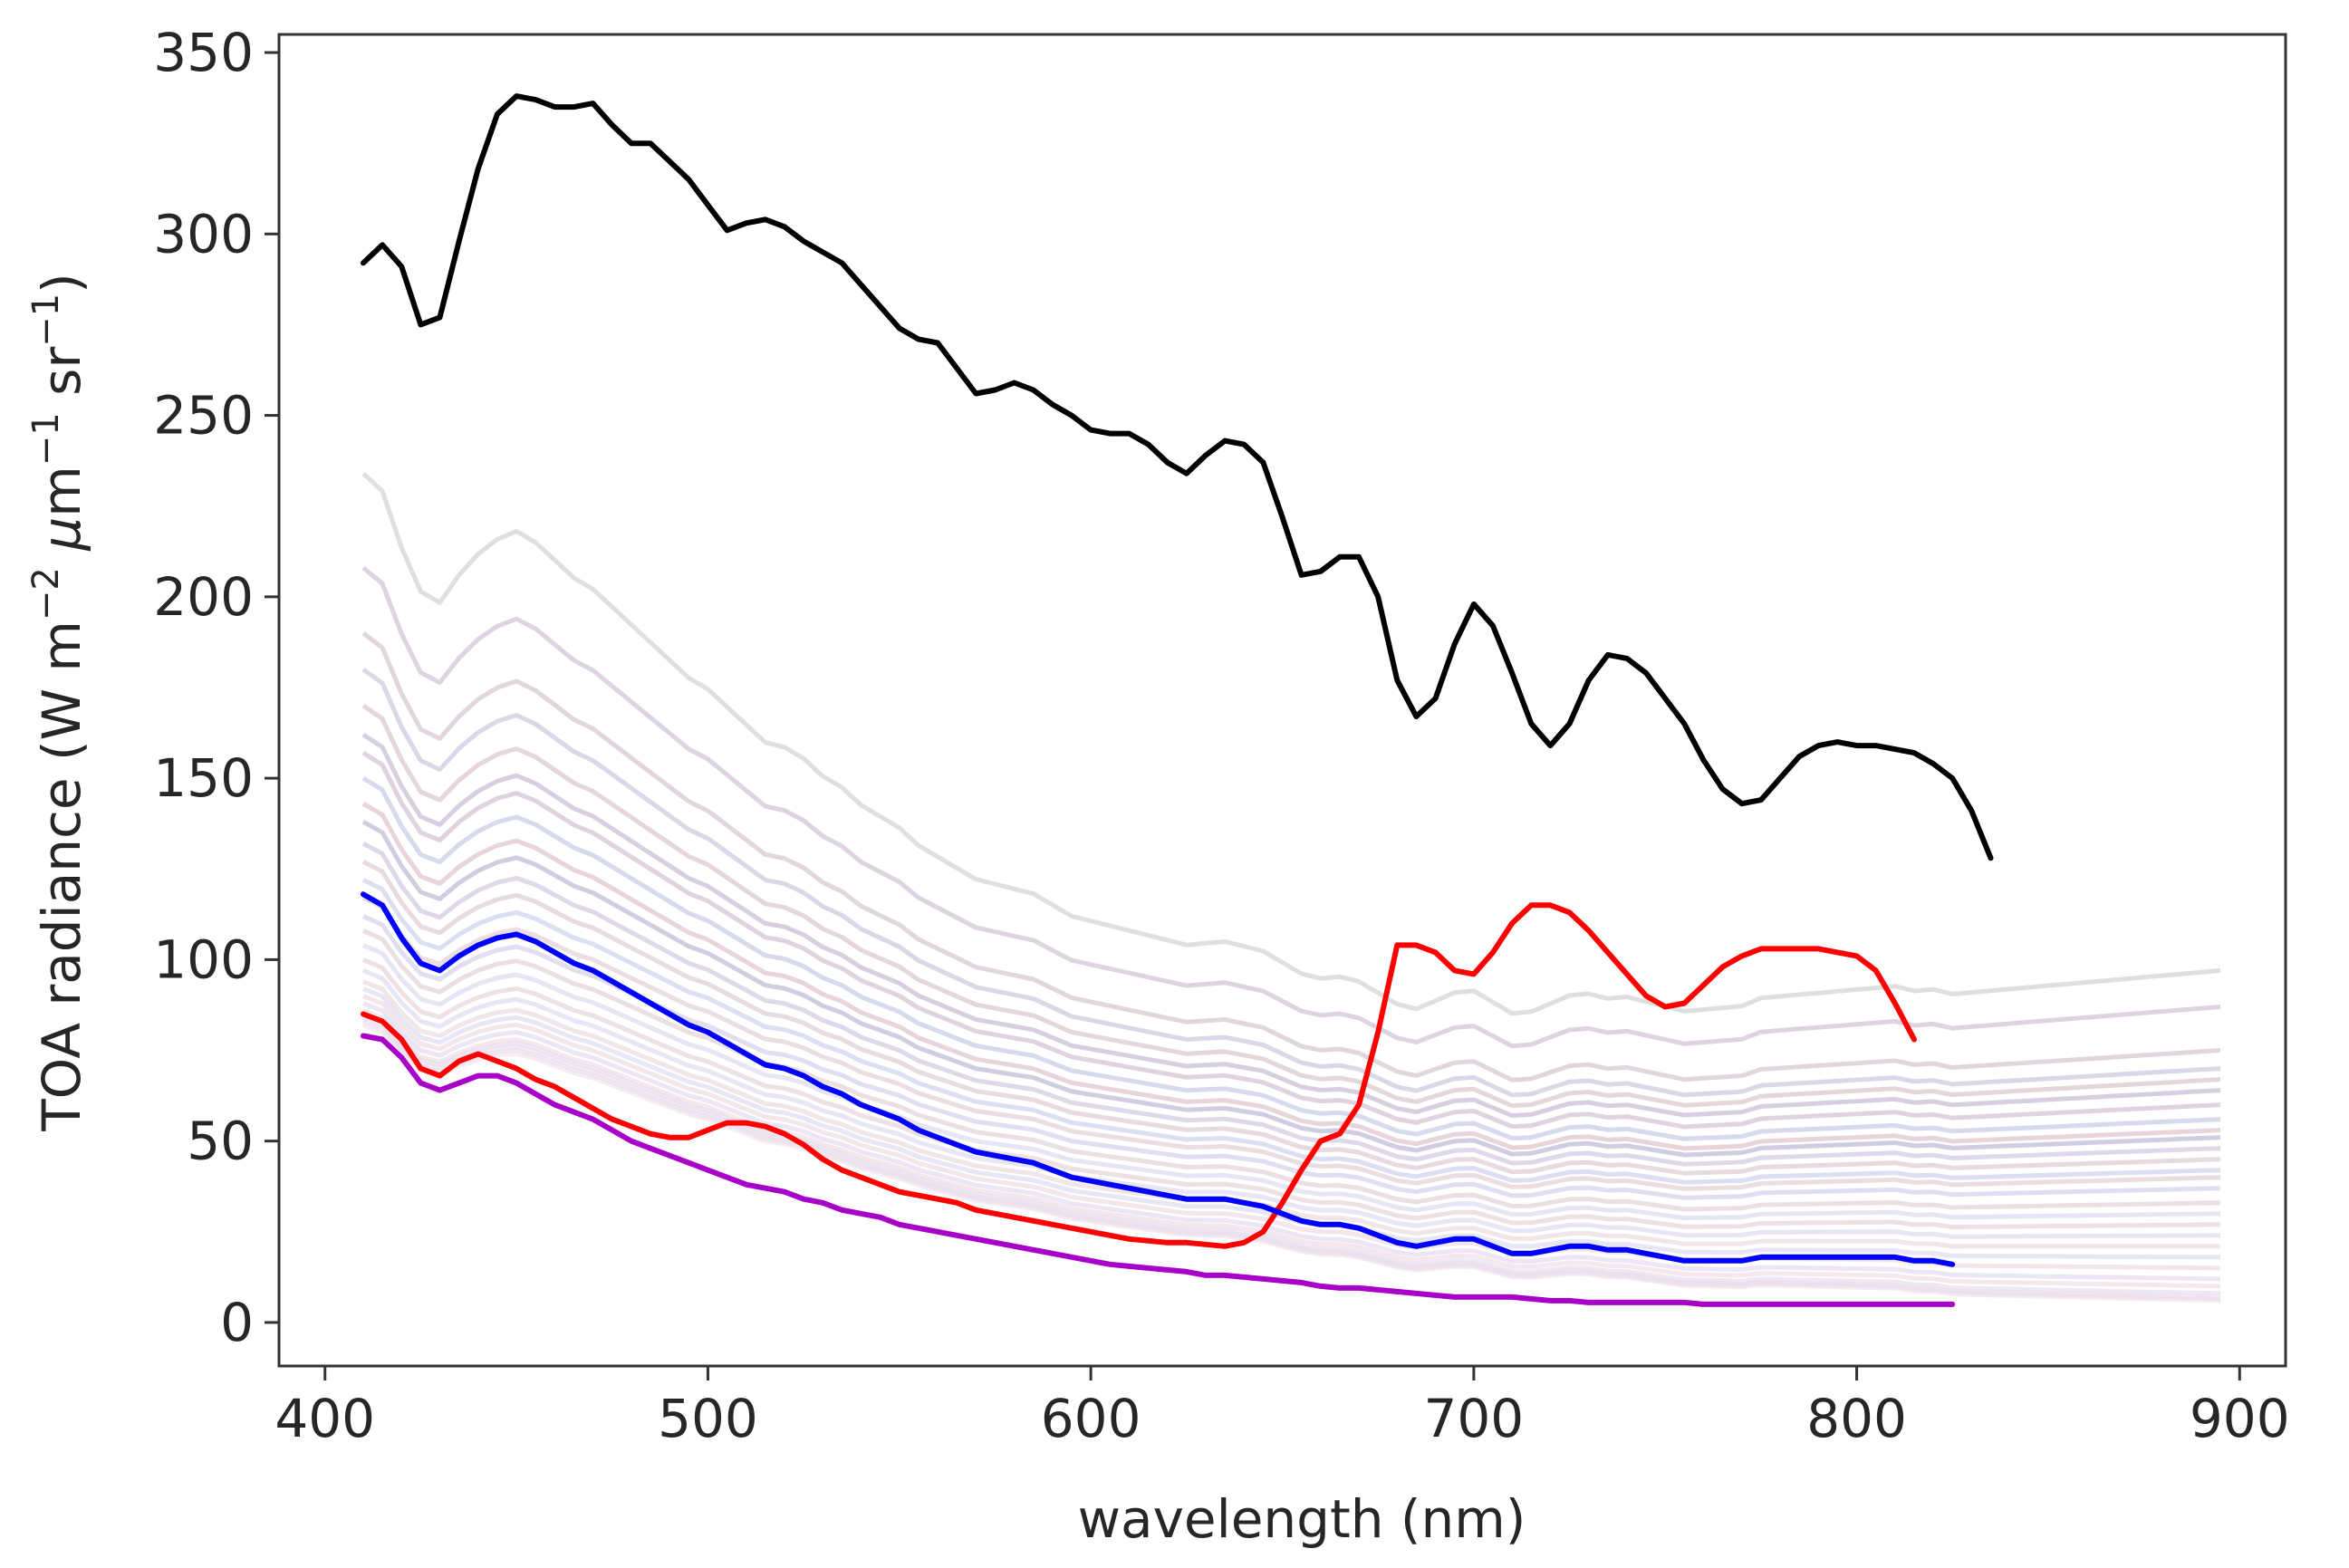 The image size is (2349, 1568). What do you see at coordinates (1282, 1407) in the screenshot?
I see `x-axis: 400 500 600 700 800 900` at bounding box center [1282, 1407].